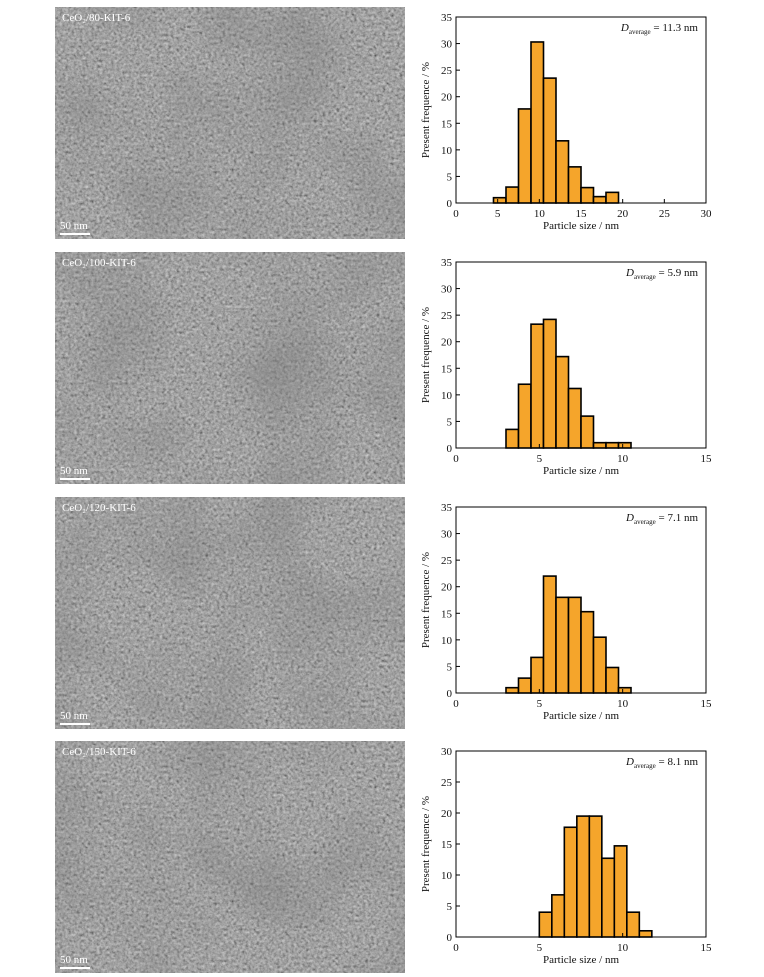 Image resolution: width=764 pixels, height=977 pixels. What do you see at coordinates (677, 273) in the screenshot?
I see `annotation-text: = 5.9 nm` at bounding box center [677, 273].